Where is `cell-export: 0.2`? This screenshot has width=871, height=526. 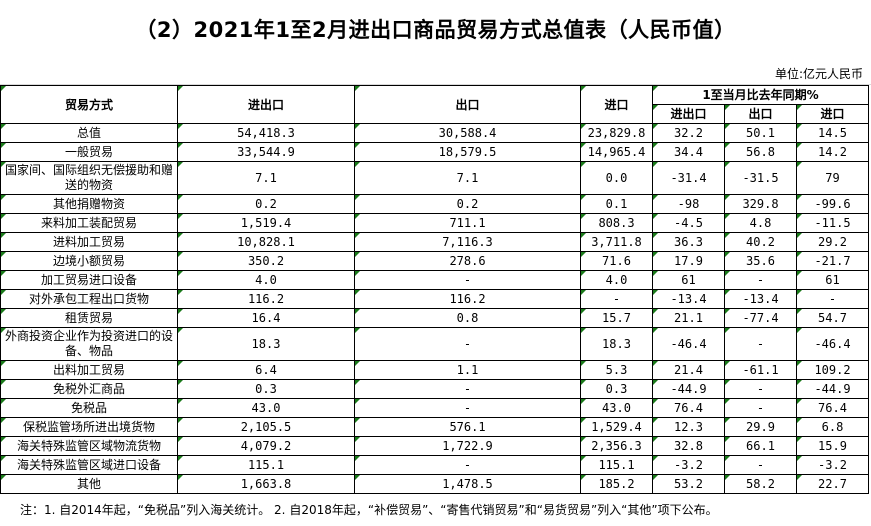 cell-export: 0.2 is located at coordinates (467, 204).